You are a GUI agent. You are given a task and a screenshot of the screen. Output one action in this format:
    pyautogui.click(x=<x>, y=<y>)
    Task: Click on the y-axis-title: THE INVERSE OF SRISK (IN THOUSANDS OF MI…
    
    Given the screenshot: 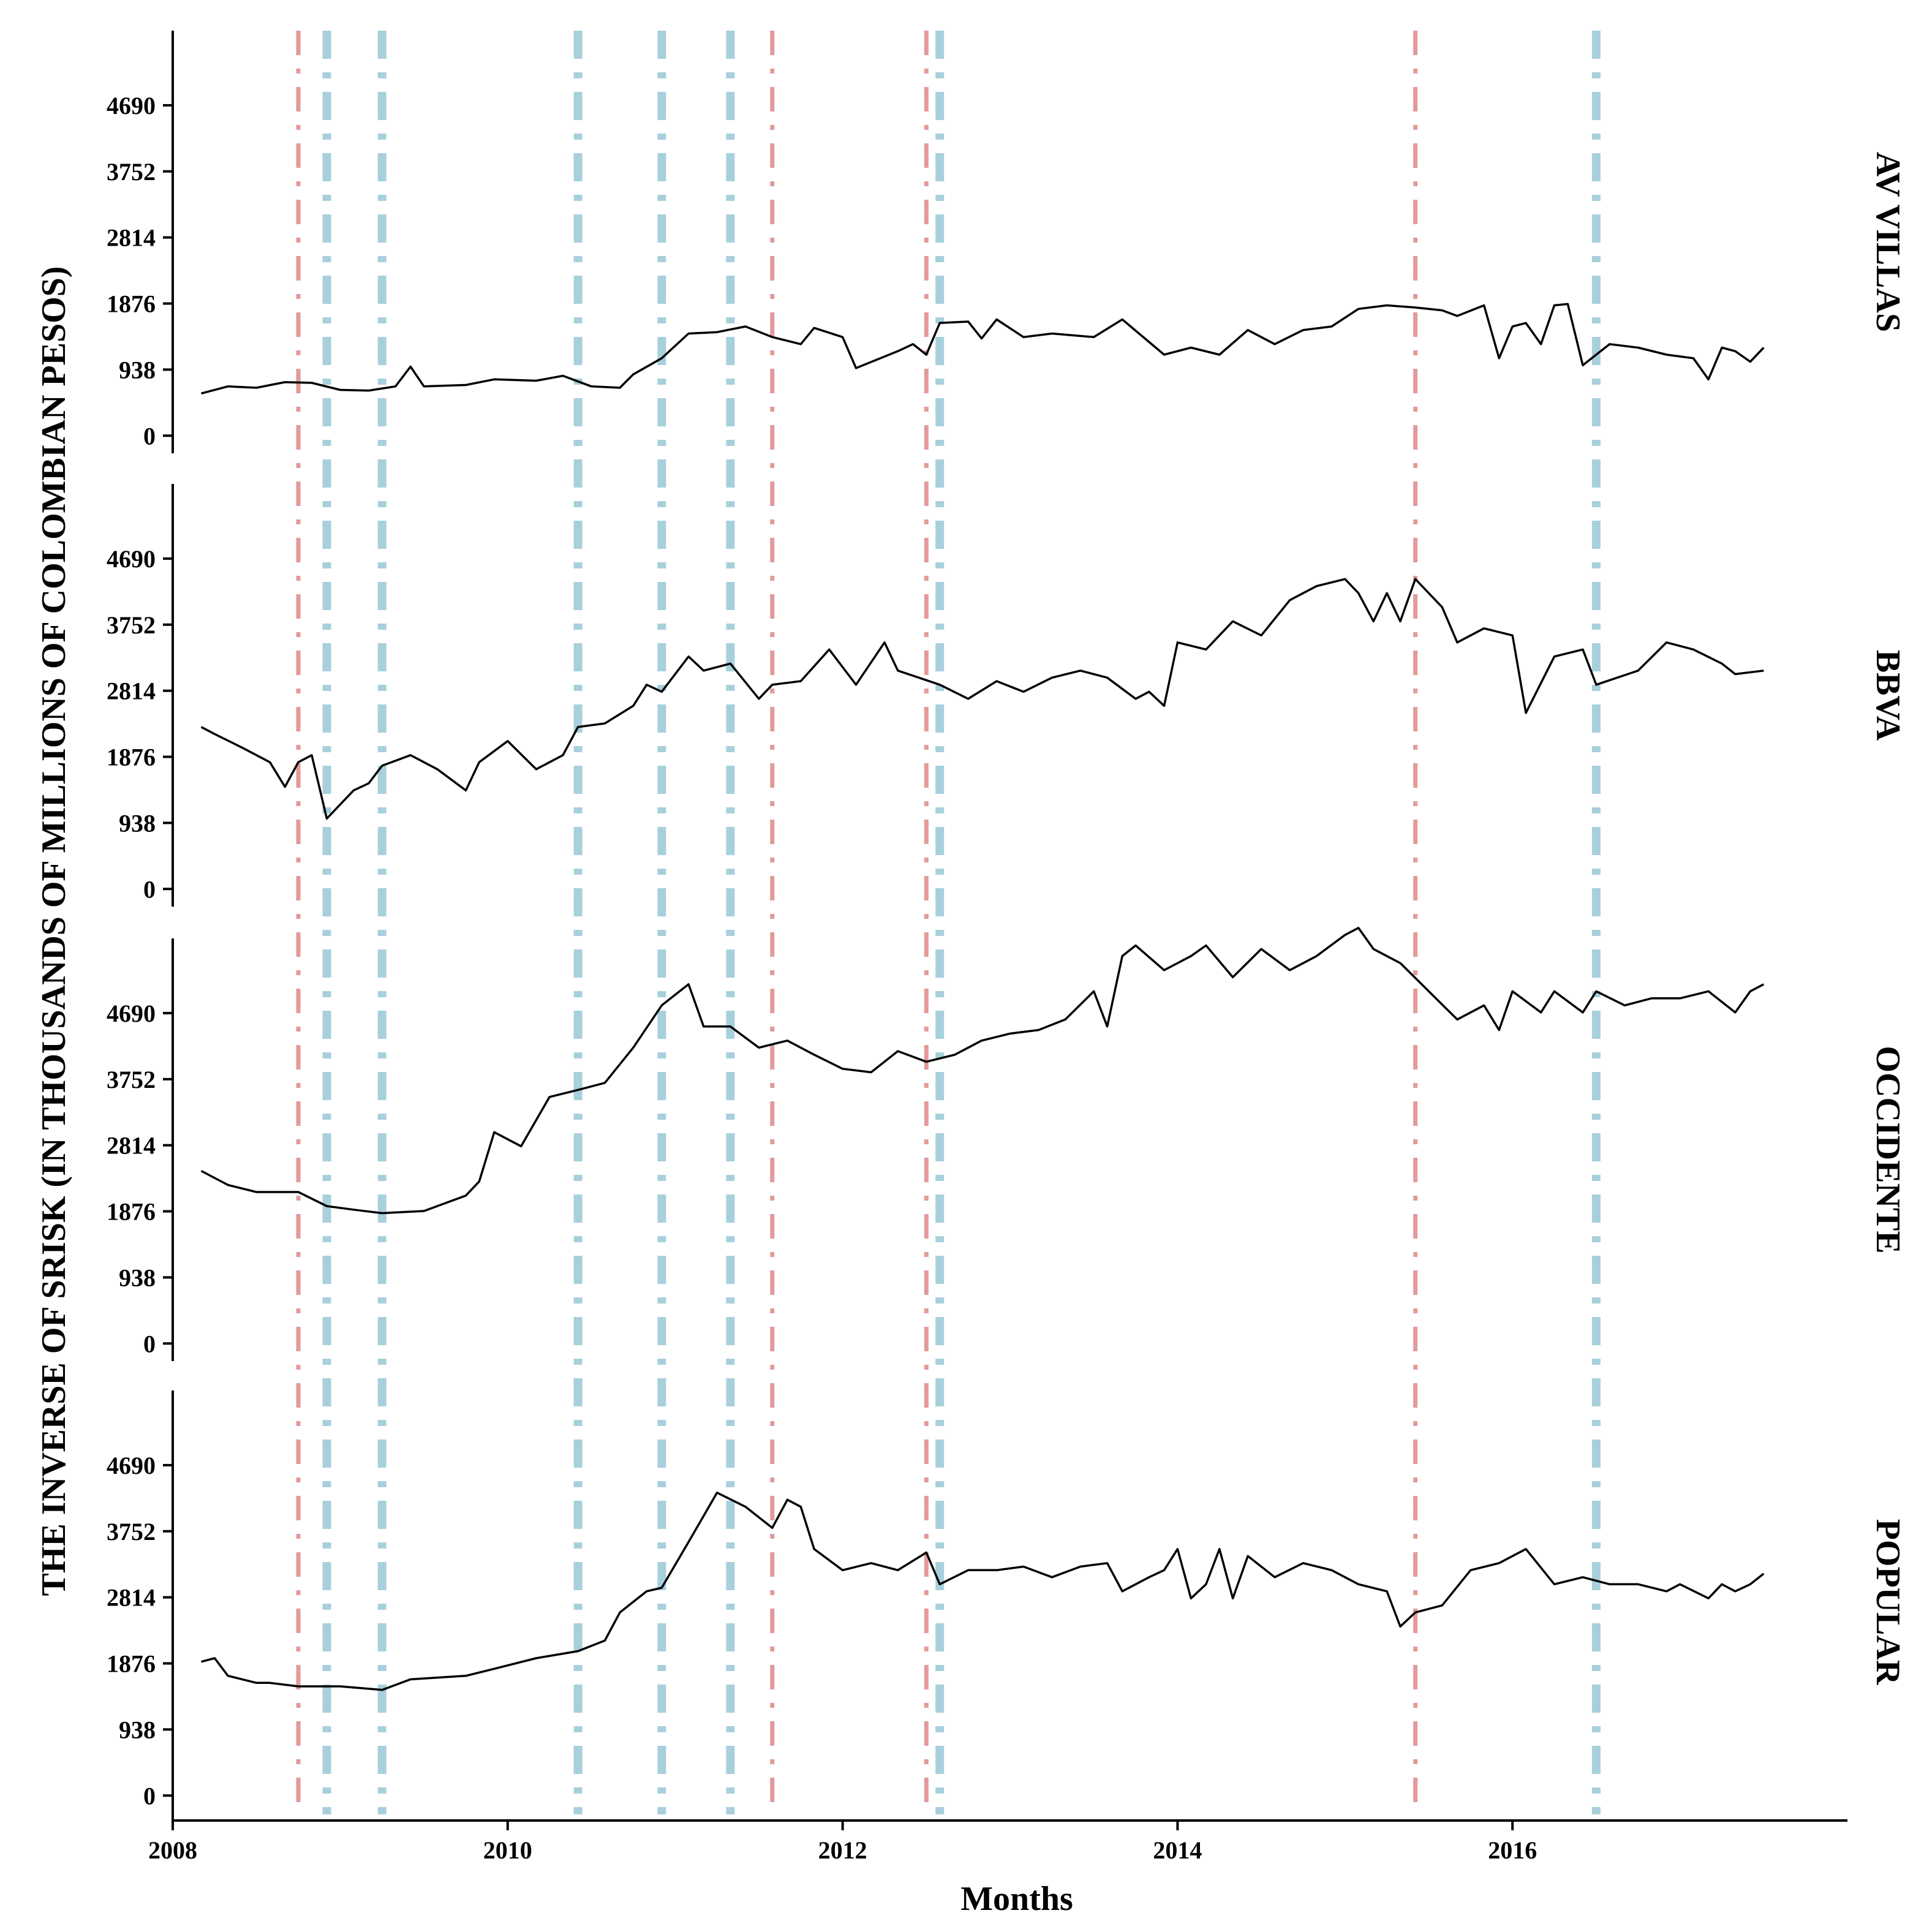 What is the action you would take?
    pyautogui.click(x=54, y=931)
    